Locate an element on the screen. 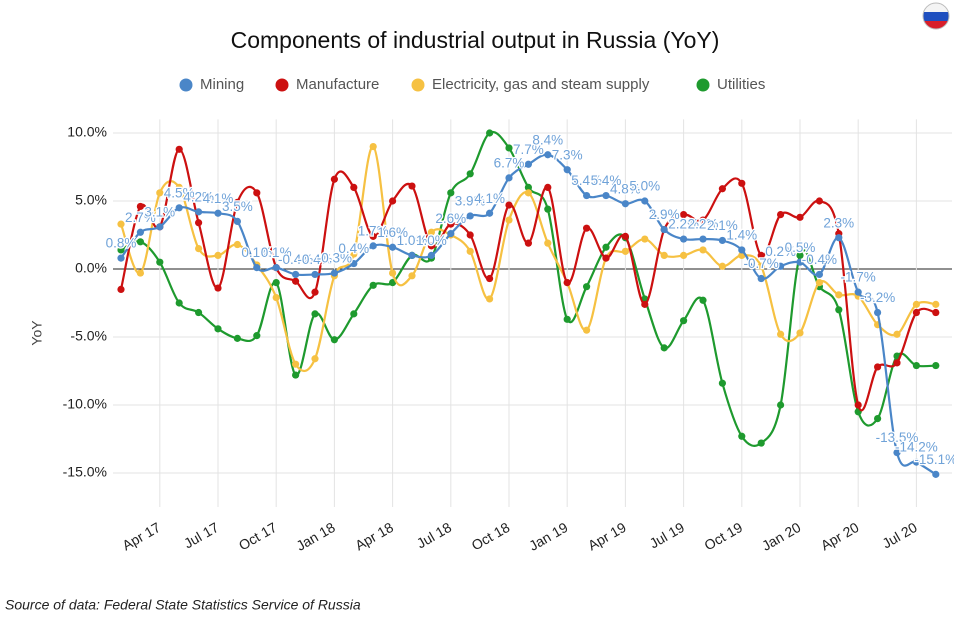 Image resolution: width=954 pixels, height=619 pixels. data-label: 5.0% is located at coordinates (644, 186).